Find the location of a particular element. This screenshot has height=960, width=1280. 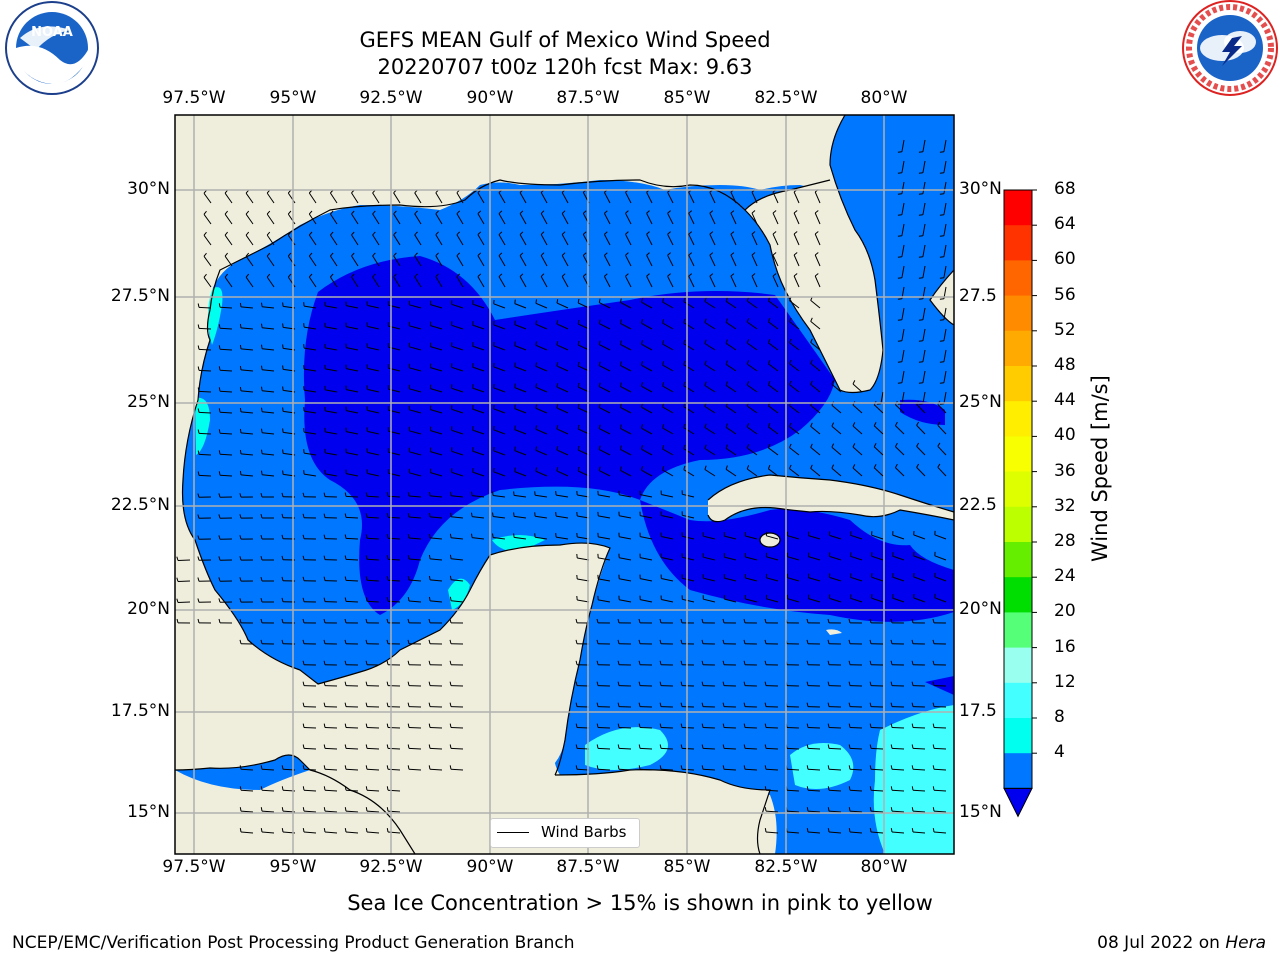

lon-tick-top: 80°W is located at coordinates (884, 98).